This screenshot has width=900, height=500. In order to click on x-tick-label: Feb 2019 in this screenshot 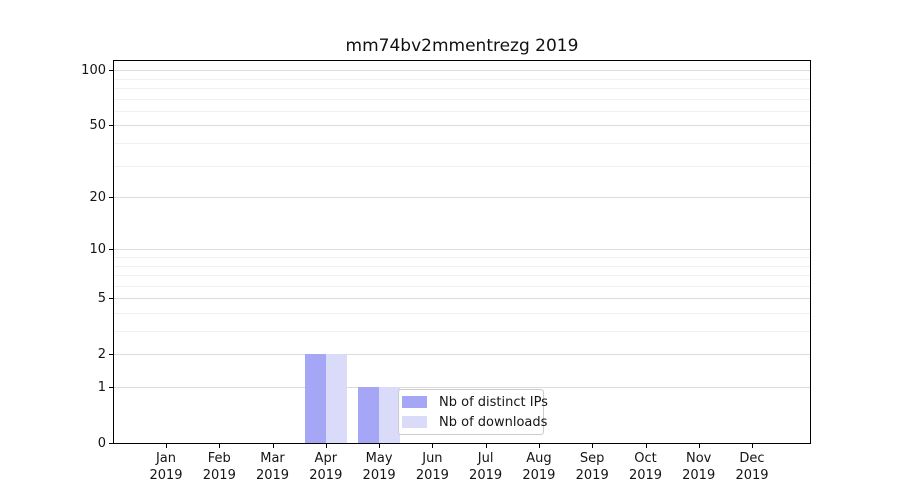, I will do `click(219, 467)`.